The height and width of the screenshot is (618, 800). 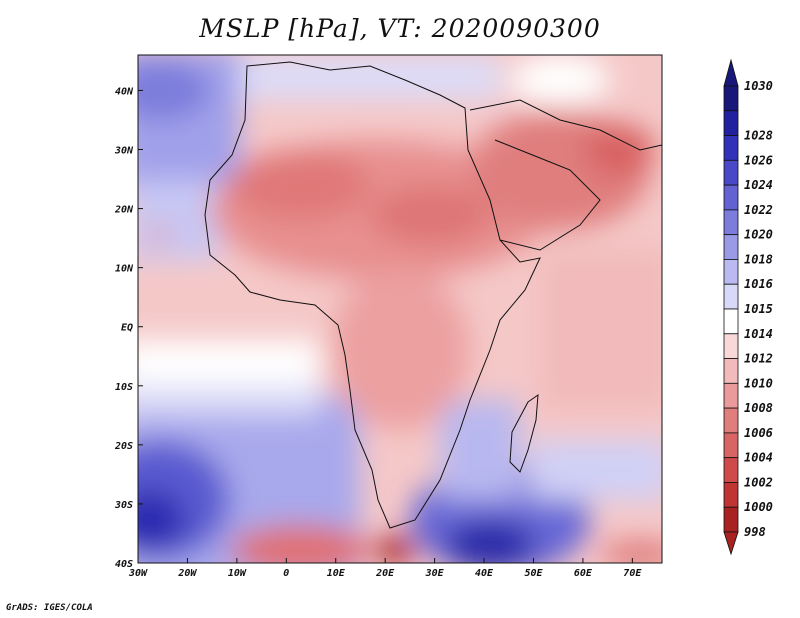 What do you see at coordinates (758, 210) in the screenshot?
I see `colorbar-label: 1022` at bounding box center [758, 210].